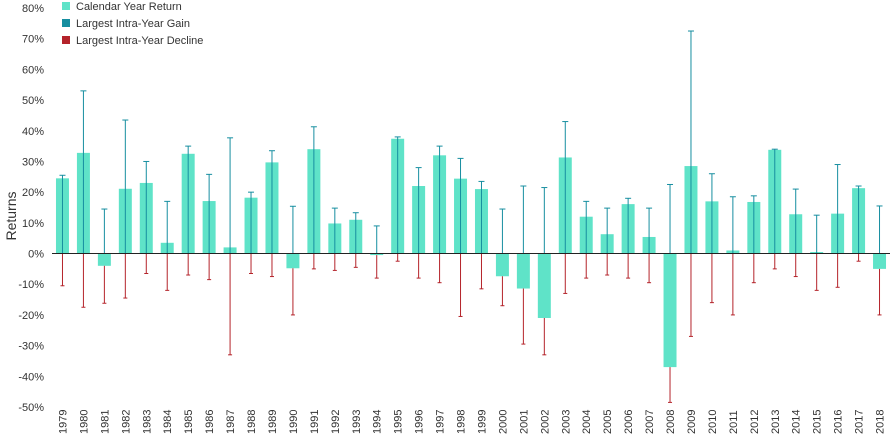 This screenshot has height=440, width=892. Describe the element at coordinates (252, 422) in the screenshot. I see `x-tick-label: 1988` at that location.